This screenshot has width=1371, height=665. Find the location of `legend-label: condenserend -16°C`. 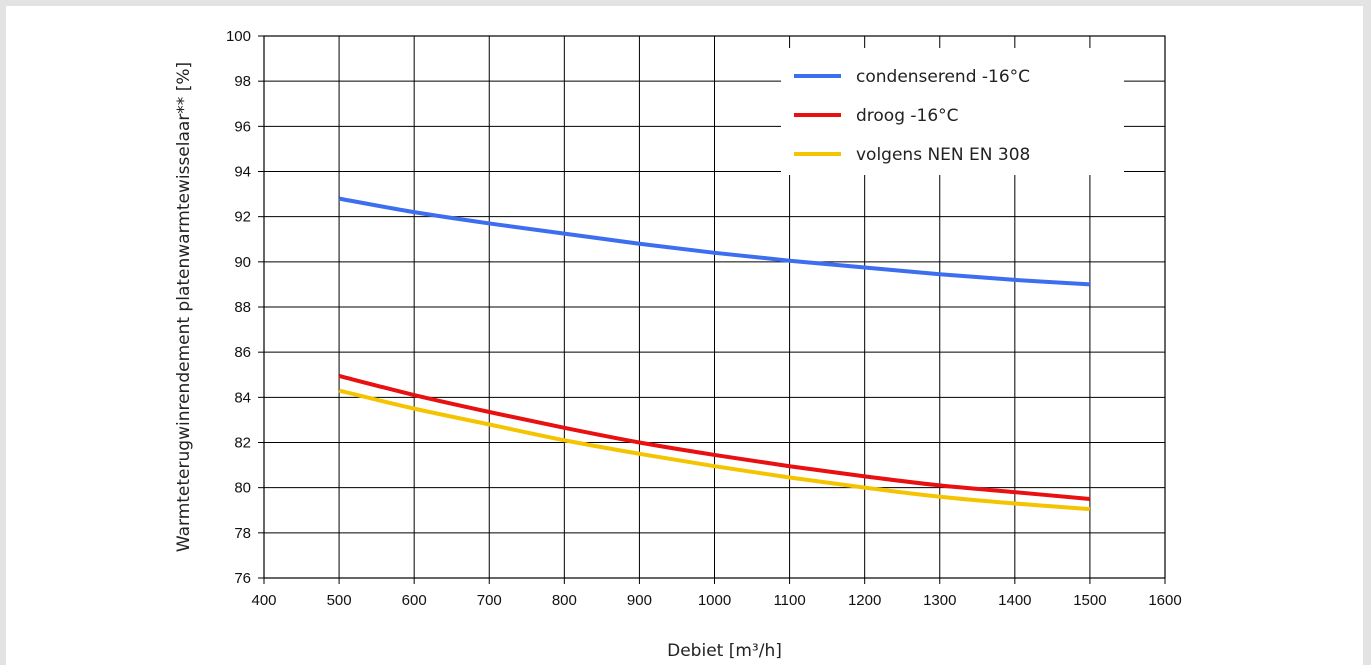

legend-label: condenserend -16°C is located at coordinates (943, 77).